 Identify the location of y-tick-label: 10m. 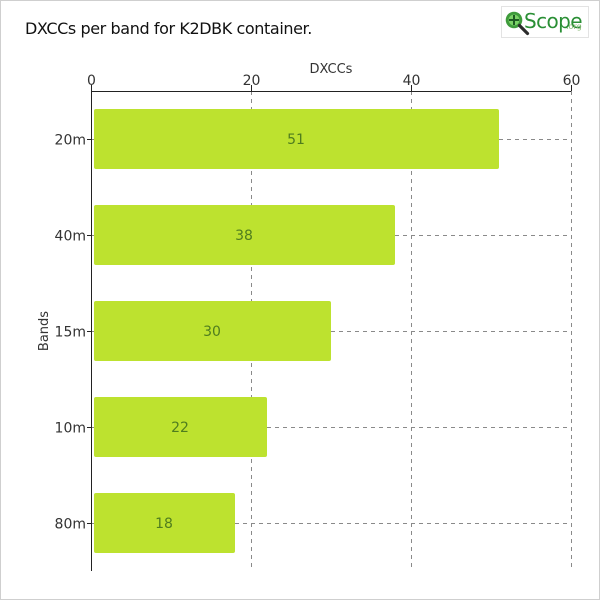
(70, 429).